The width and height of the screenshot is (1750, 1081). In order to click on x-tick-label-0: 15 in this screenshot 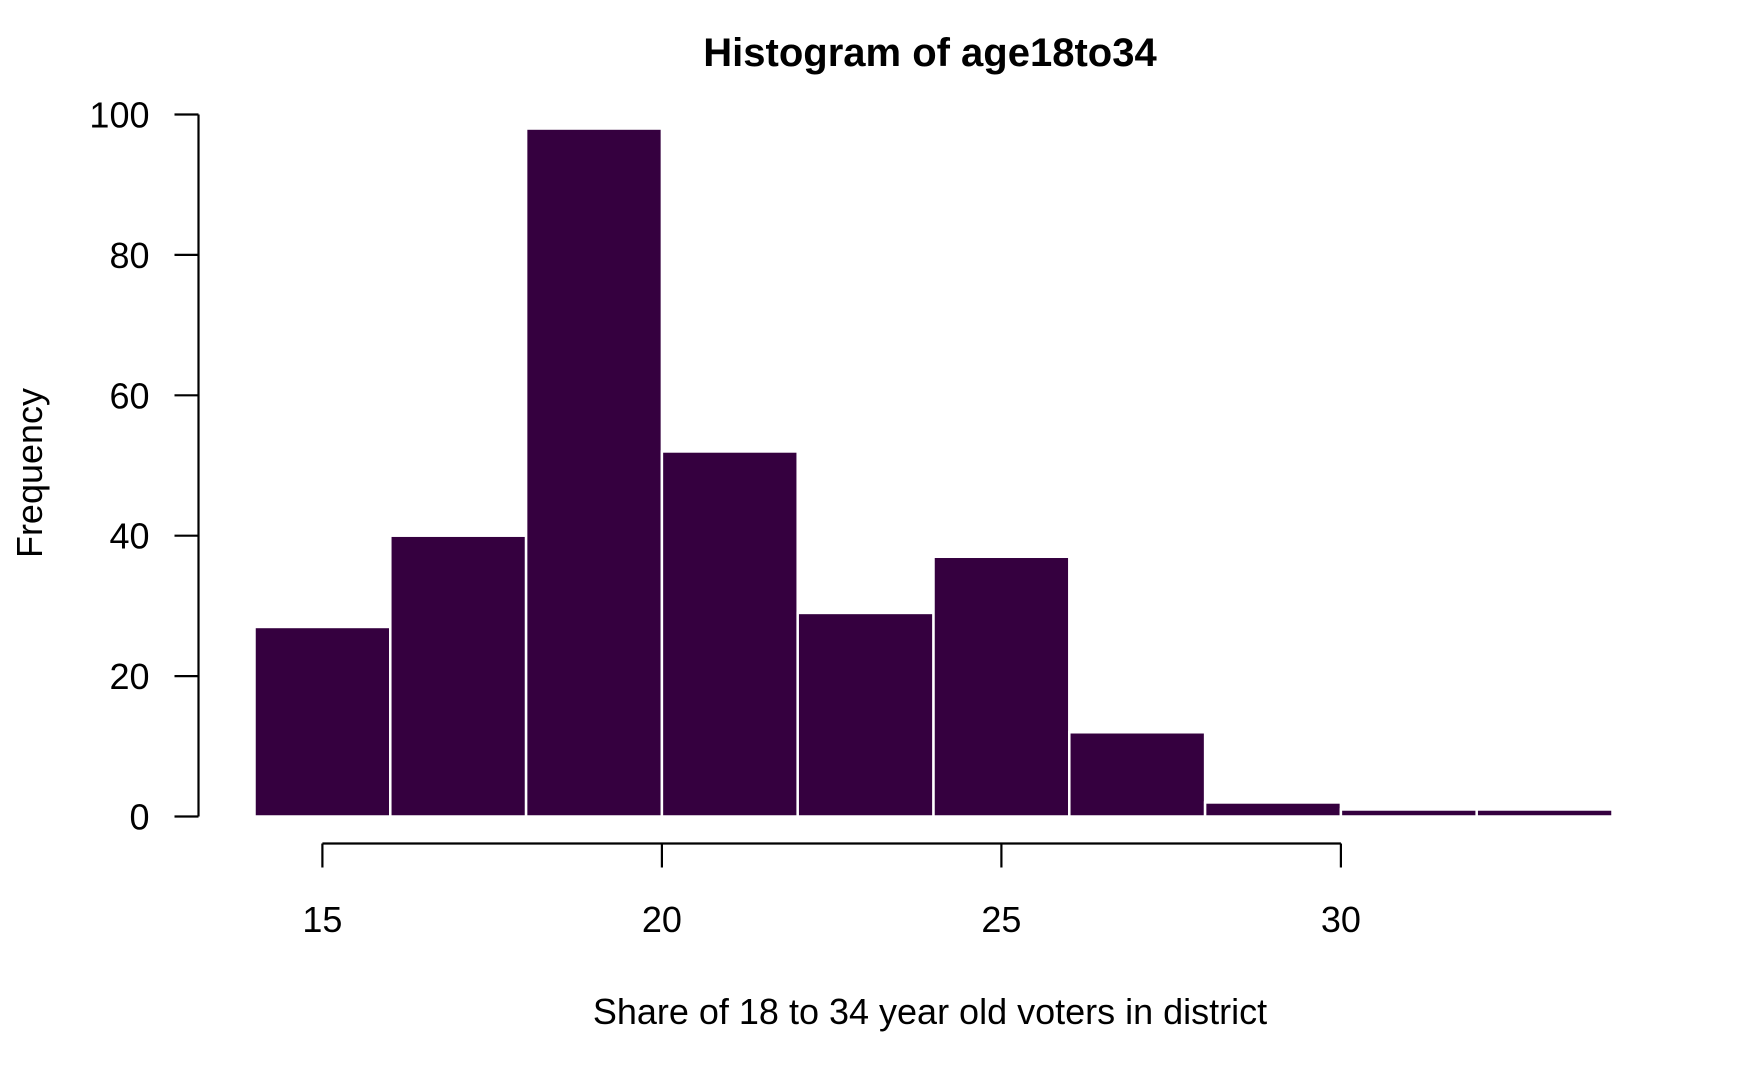, I will do `click(322, 919)`.